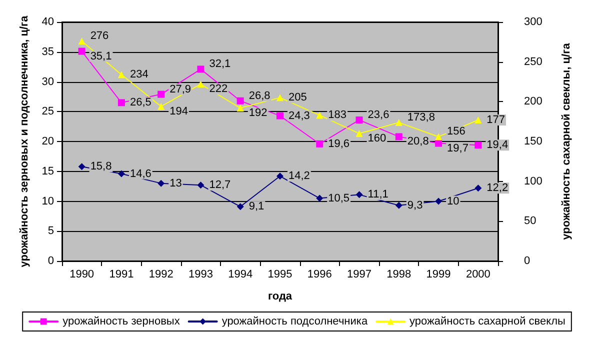 The image size is (594, 339). What do you see at coordinates (24, 141) in the screenshot?
I see `y-axis-title: урожайность зерновых и подсолнечника, ц/га` at bounding box center [24, 141].